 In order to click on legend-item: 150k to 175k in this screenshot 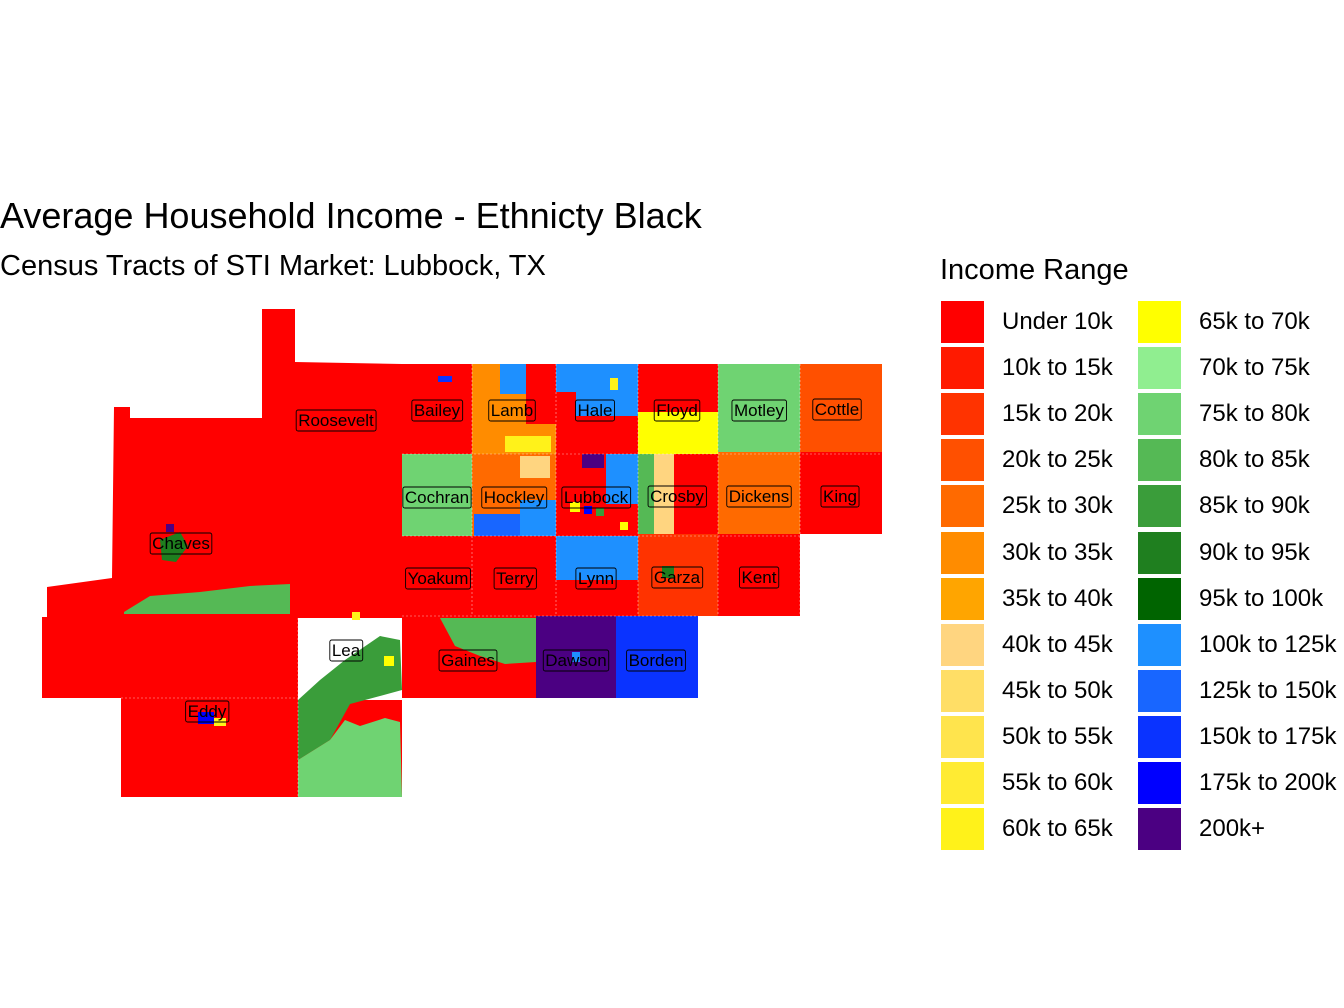, I will do `click(1240, 738)`.